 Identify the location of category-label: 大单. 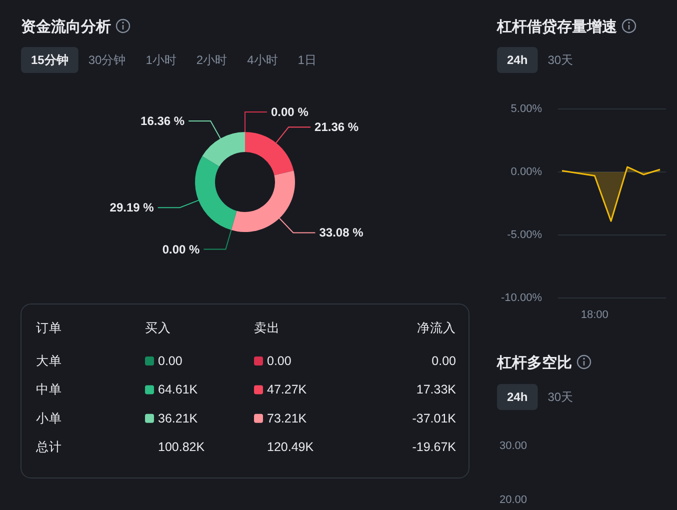
(49, 361).